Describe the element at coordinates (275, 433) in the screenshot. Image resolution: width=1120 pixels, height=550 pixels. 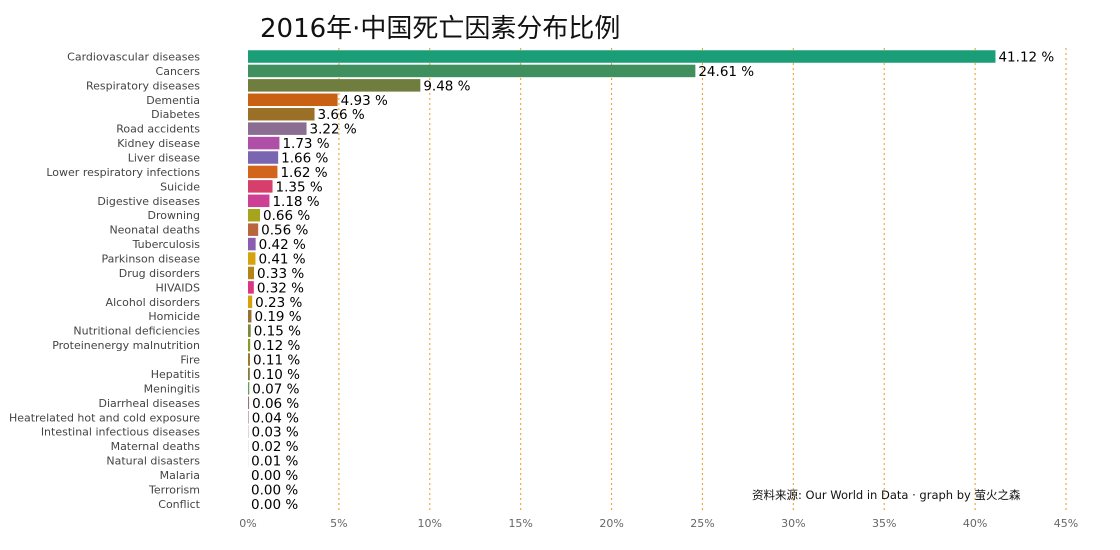
I see `value-label: 0.03 %` at that location.